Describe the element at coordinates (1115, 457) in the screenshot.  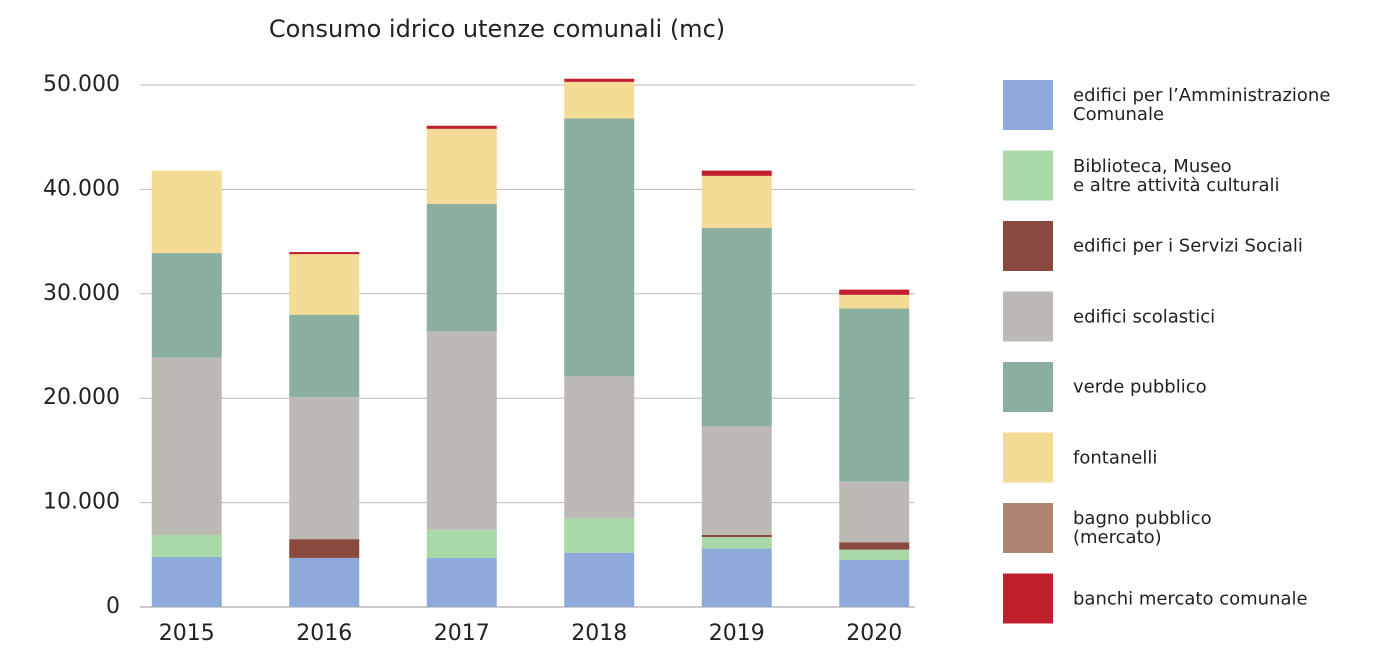
I see `legend-label: fontanelli` at that location.